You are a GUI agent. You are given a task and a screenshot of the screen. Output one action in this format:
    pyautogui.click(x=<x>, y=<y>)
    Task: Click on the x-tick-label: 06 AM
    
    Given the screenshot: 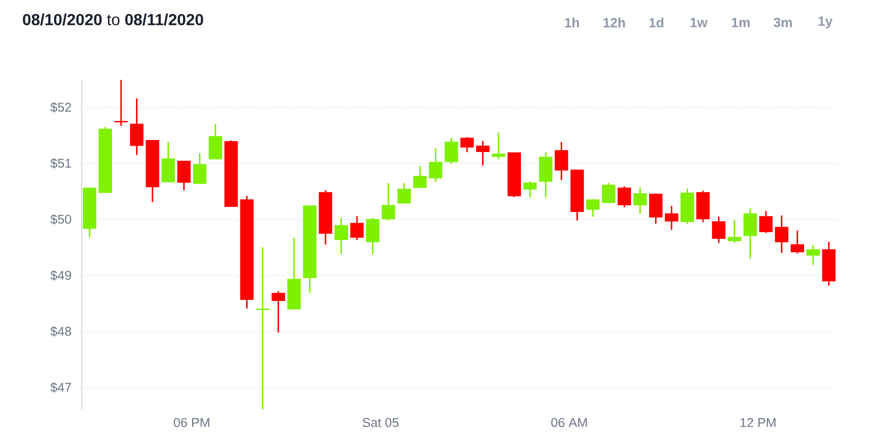 What is the action you would take?
    pyautogui.click(x=569, y=423)
    